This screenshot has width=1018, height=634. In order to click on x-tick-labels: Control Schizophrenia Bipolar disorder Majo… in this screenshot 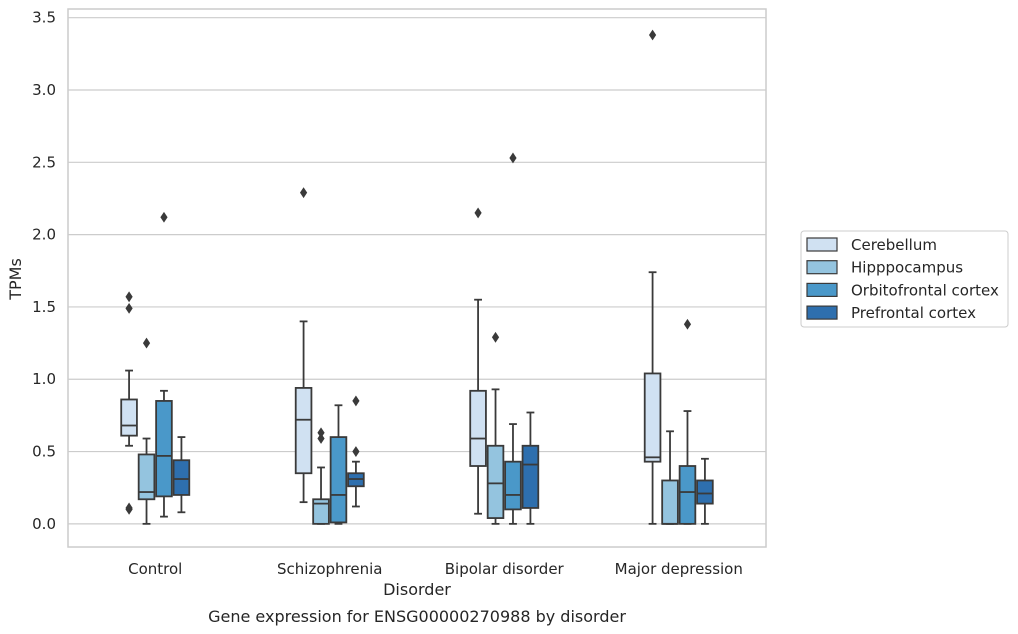, I will do `click(435, 569)`.